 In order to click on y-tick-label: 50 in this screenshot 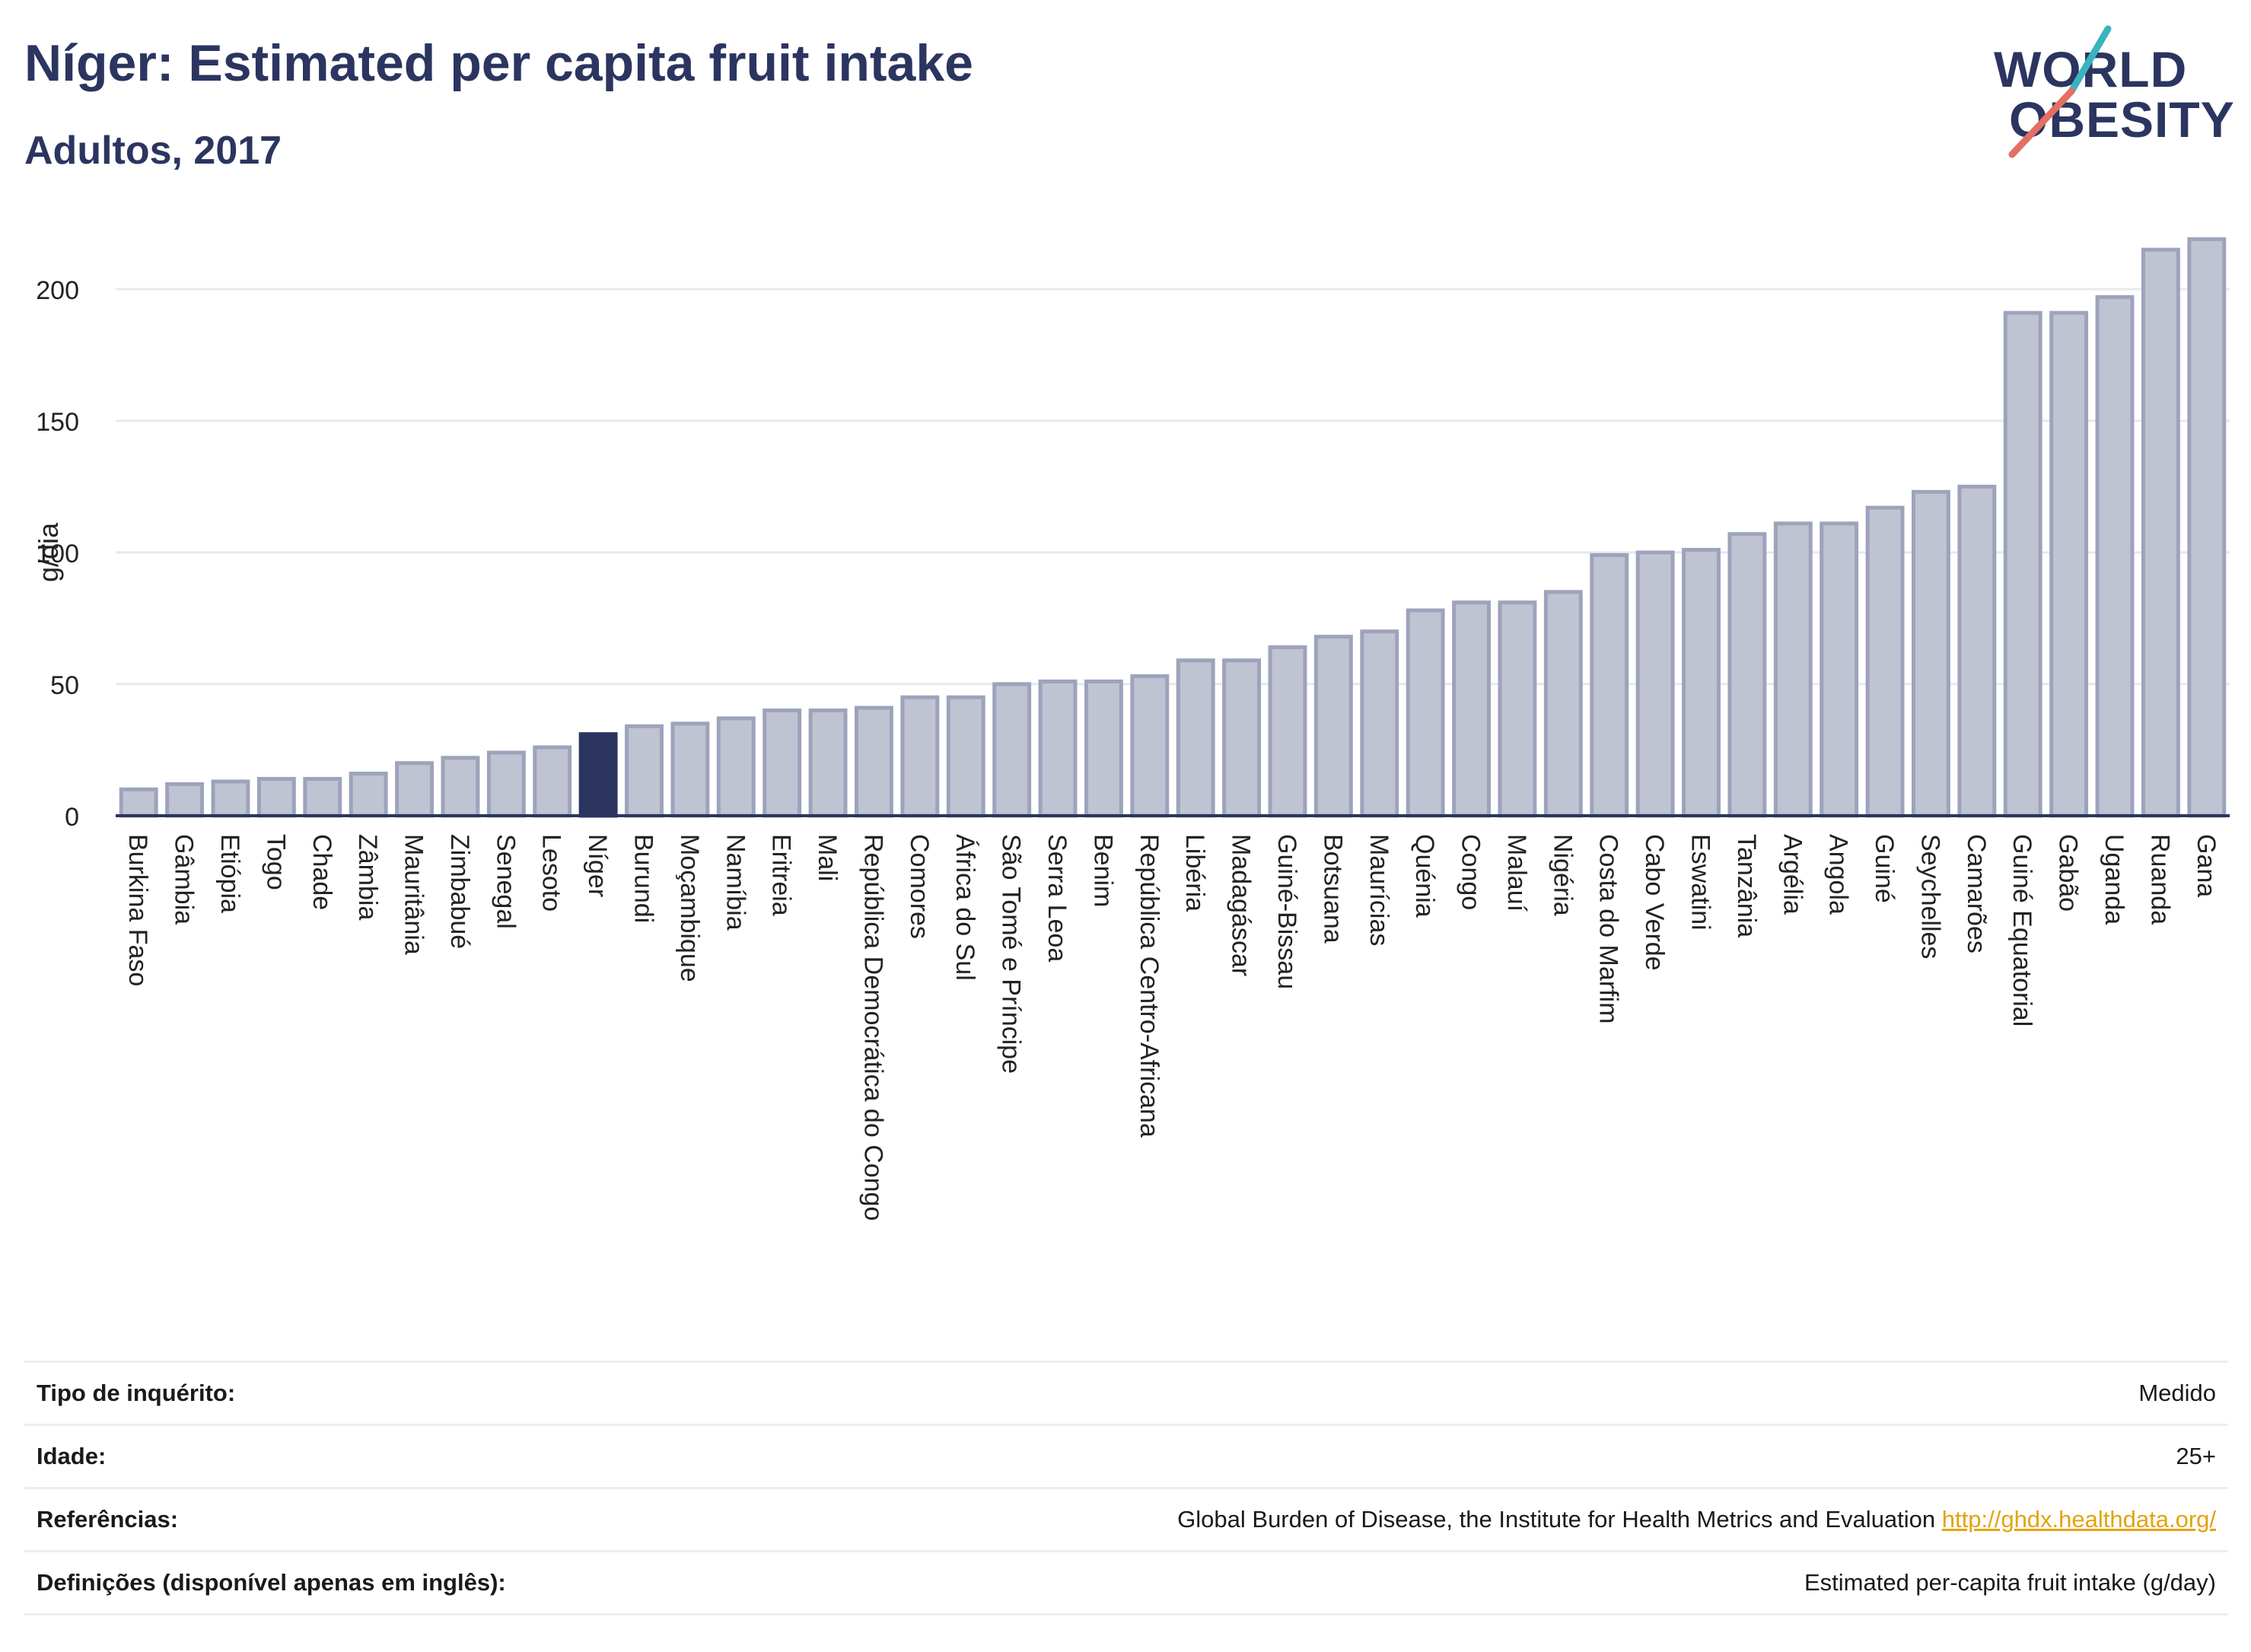, I will do `click(64, 685)`.